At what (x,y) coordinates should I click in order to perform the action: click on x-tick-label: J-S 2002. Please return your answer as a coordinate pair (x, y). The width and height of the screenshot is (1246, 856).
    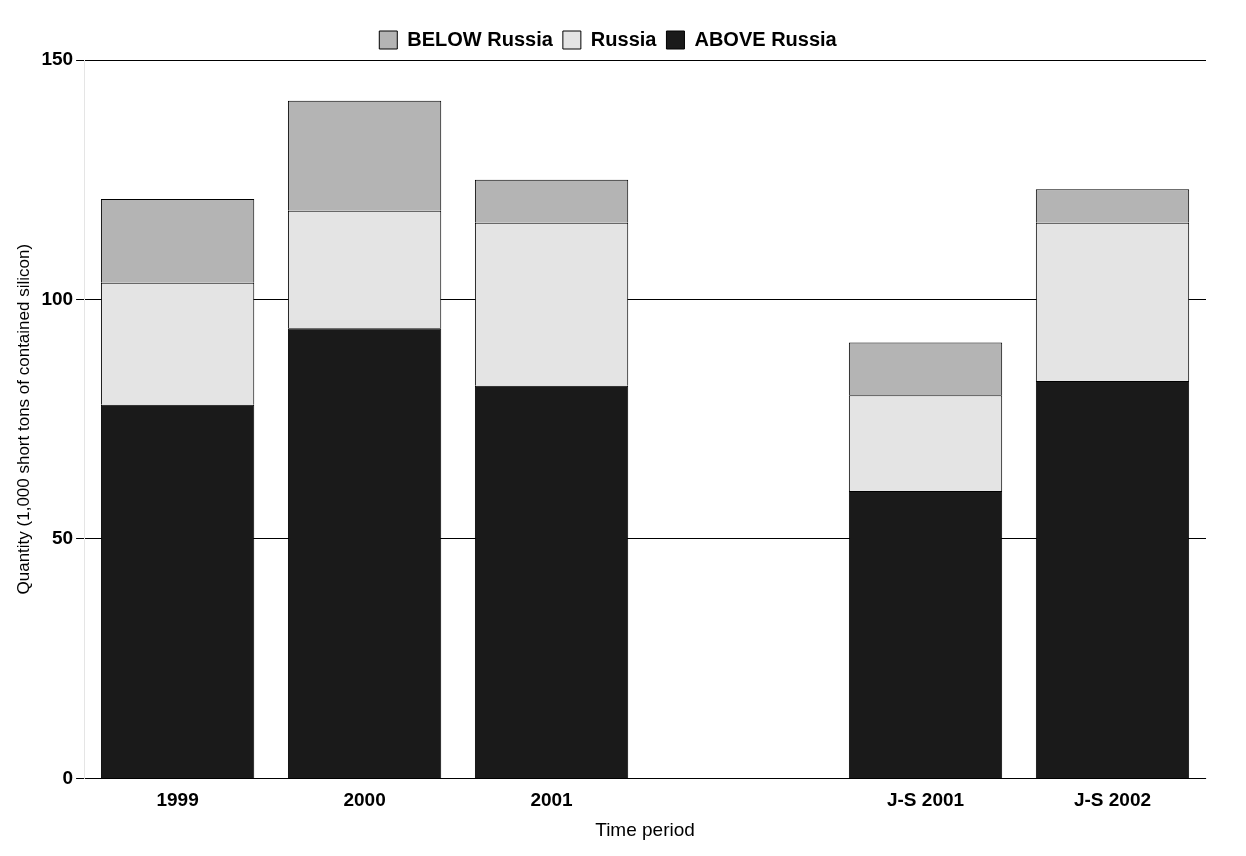
    Looking at the image, I should click on (1112, 800).